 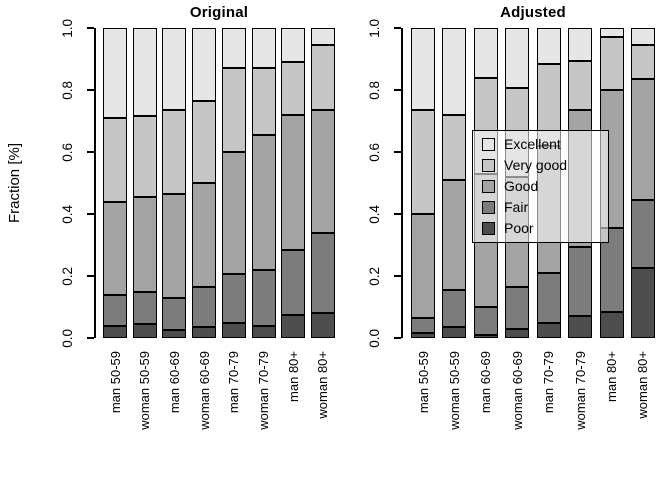 I want to click on y-axis-title: Fraction [%], so click(x=14, y=183).